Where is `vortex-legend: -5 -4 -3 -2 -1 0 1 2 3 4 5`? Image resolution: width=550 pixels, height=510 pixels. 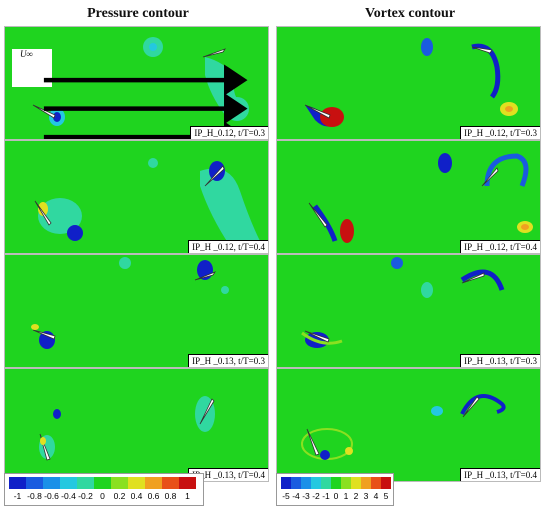
vortex-legend: -5 -4 -3 -2 -1 0 1 2 3 4 5 is located at coordinates (335, 489).